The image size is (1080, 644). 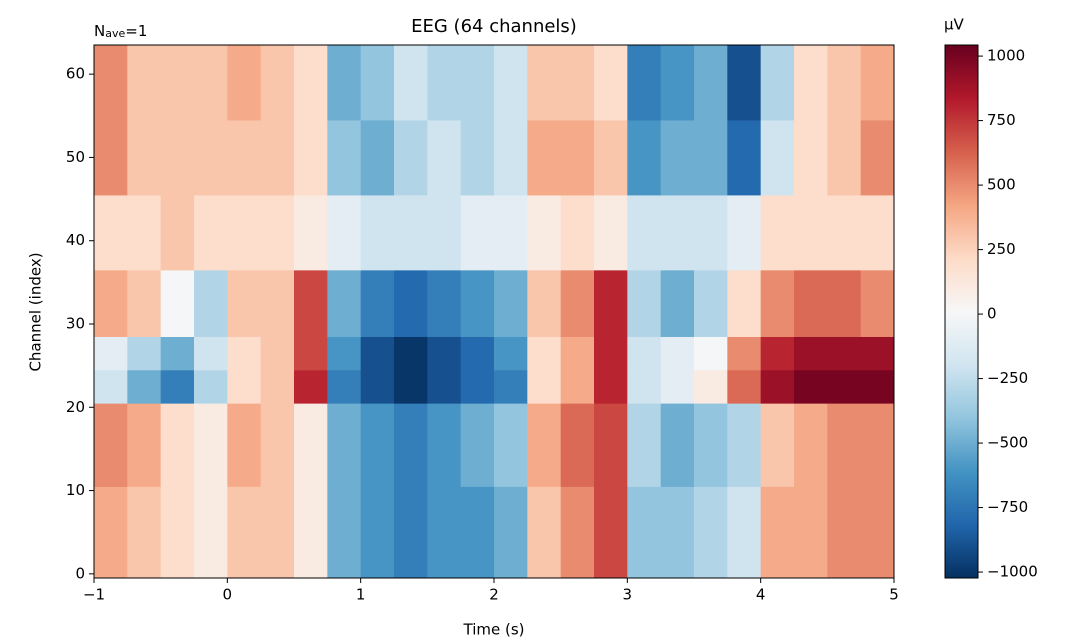 I want to click on colorbar-tick-label: −1000, so click(x=1012, y=572).